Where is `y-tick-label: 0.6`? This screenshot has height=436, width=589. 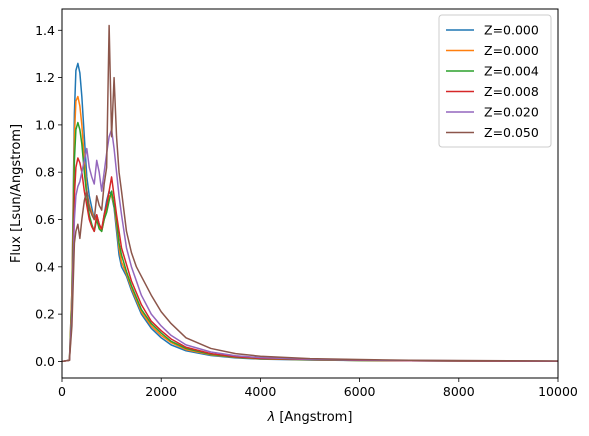
y-tick-label: 0.6 is located at coordinates (45, 219).